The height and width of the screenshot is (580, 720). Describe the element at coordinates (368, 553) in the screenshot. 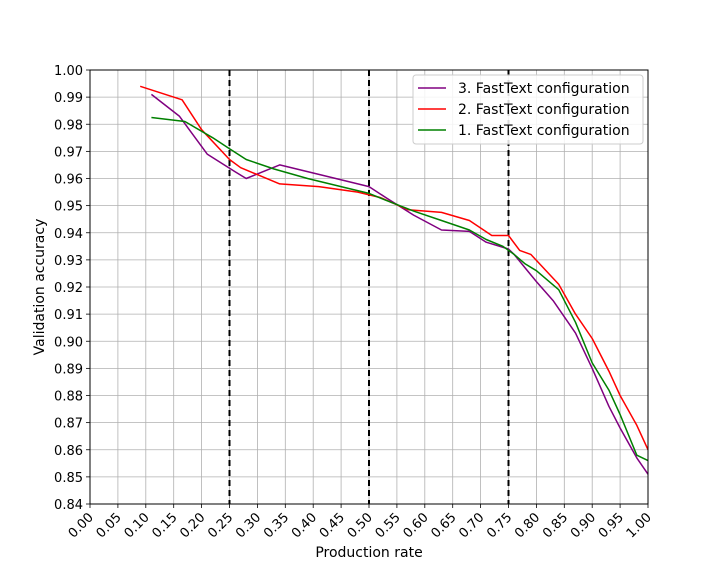

I see `x-axis-label: Production rate` at that location.